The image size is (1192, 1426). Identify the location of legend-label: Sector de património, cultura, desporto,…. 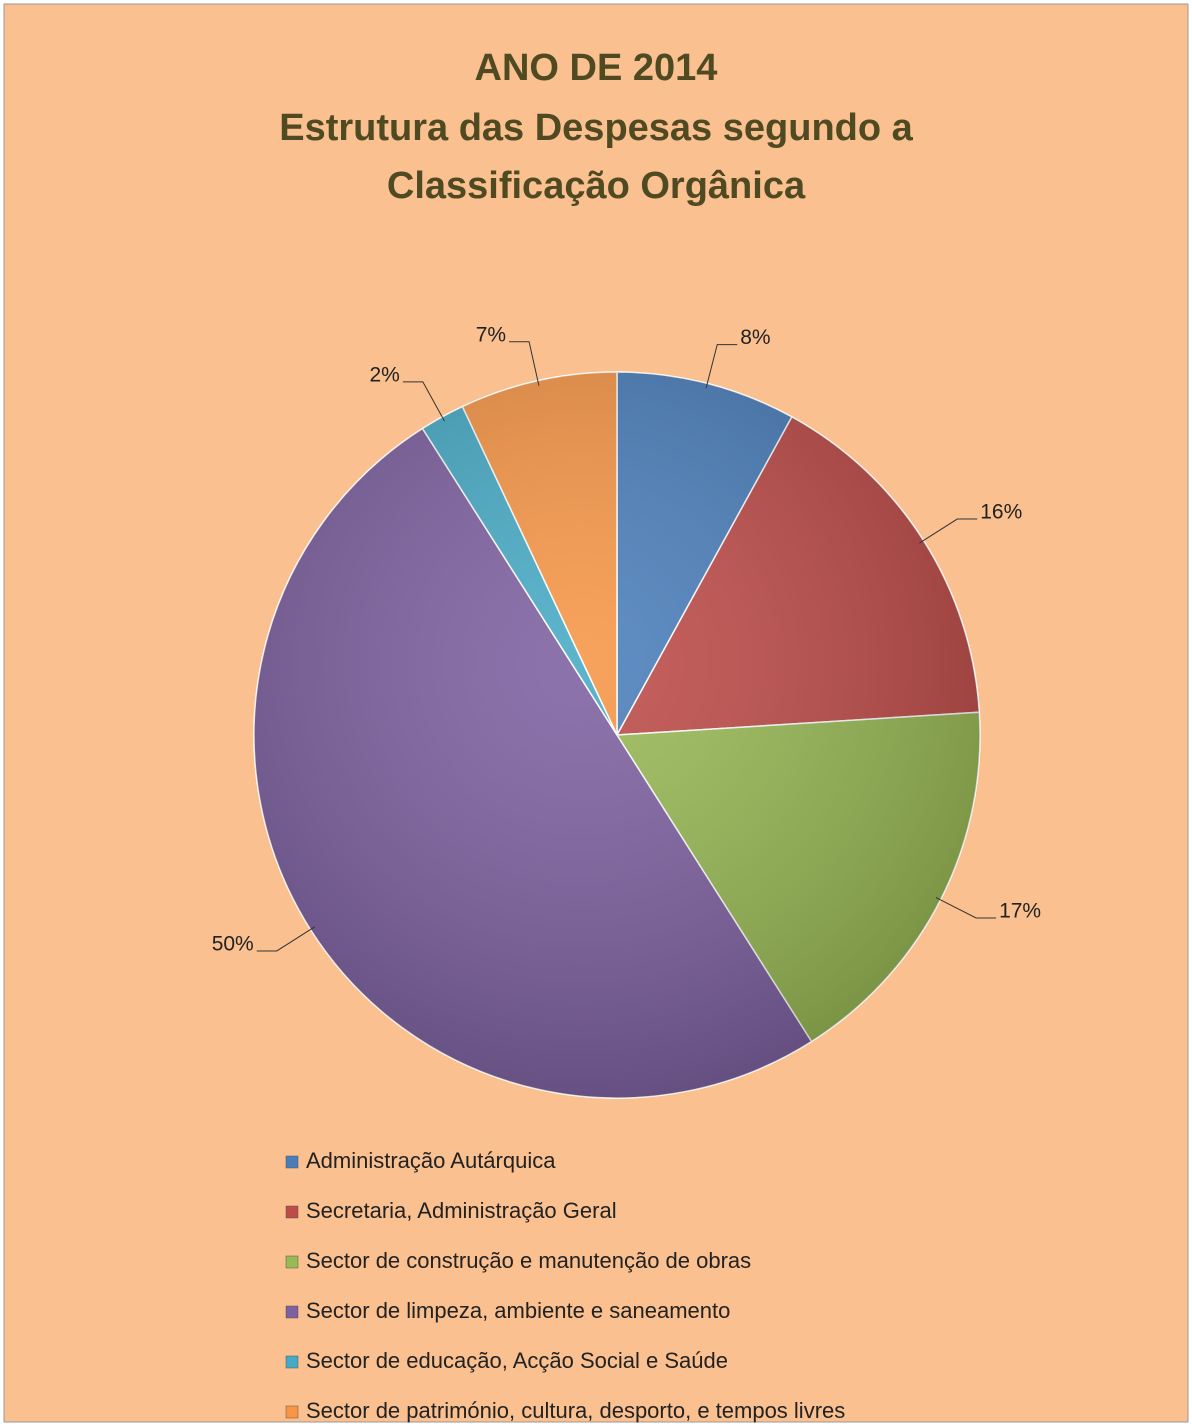
(575, 1410).